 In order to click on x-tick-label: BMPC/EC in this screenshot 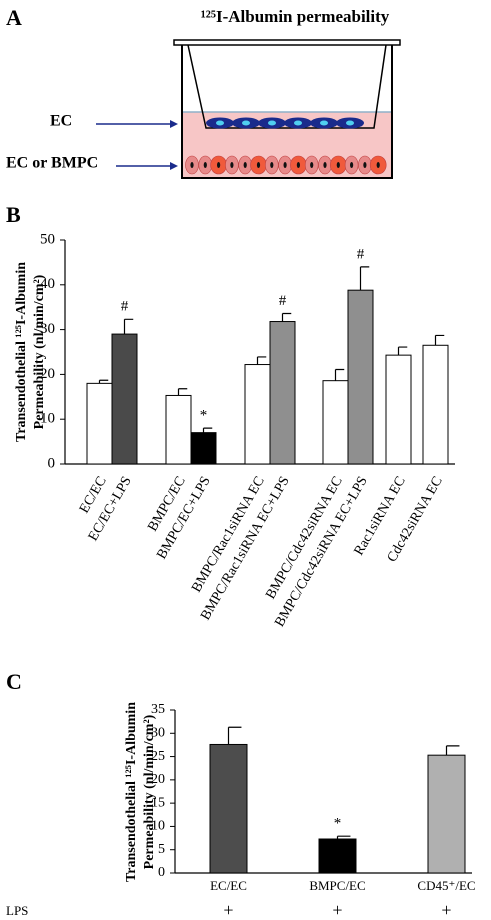, I will do `click(337, 885)`.